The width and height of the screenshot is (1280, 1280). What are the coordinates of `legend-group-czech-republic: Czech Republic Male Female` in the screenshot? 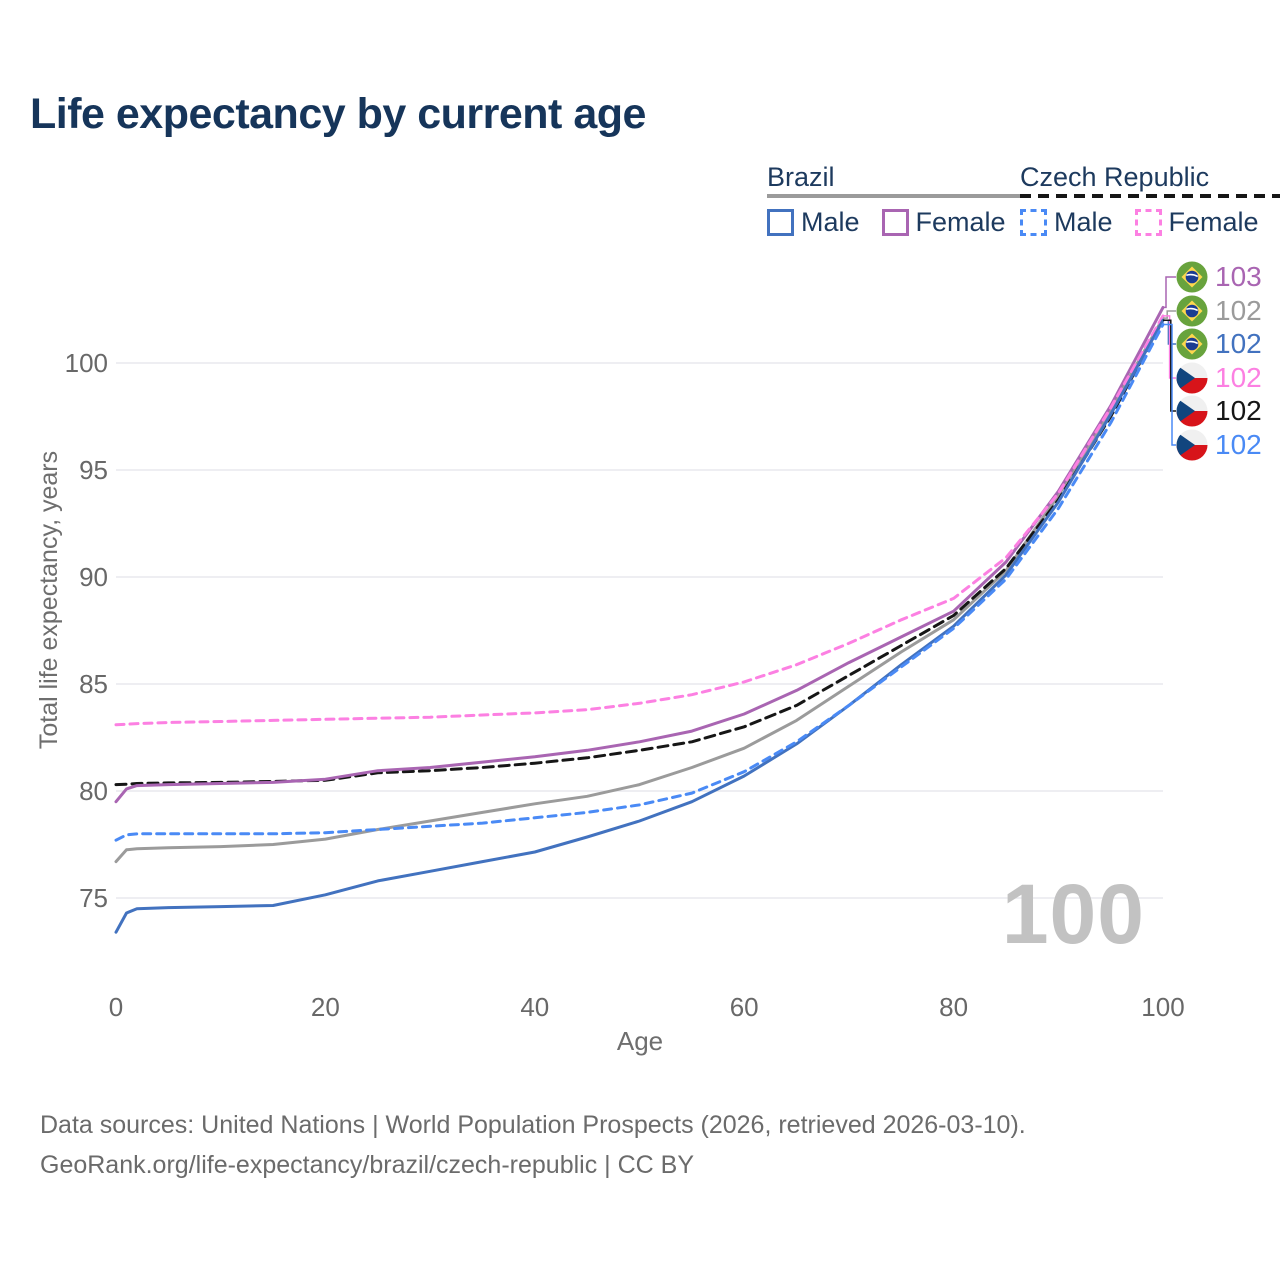 It's located at (1150, 200).